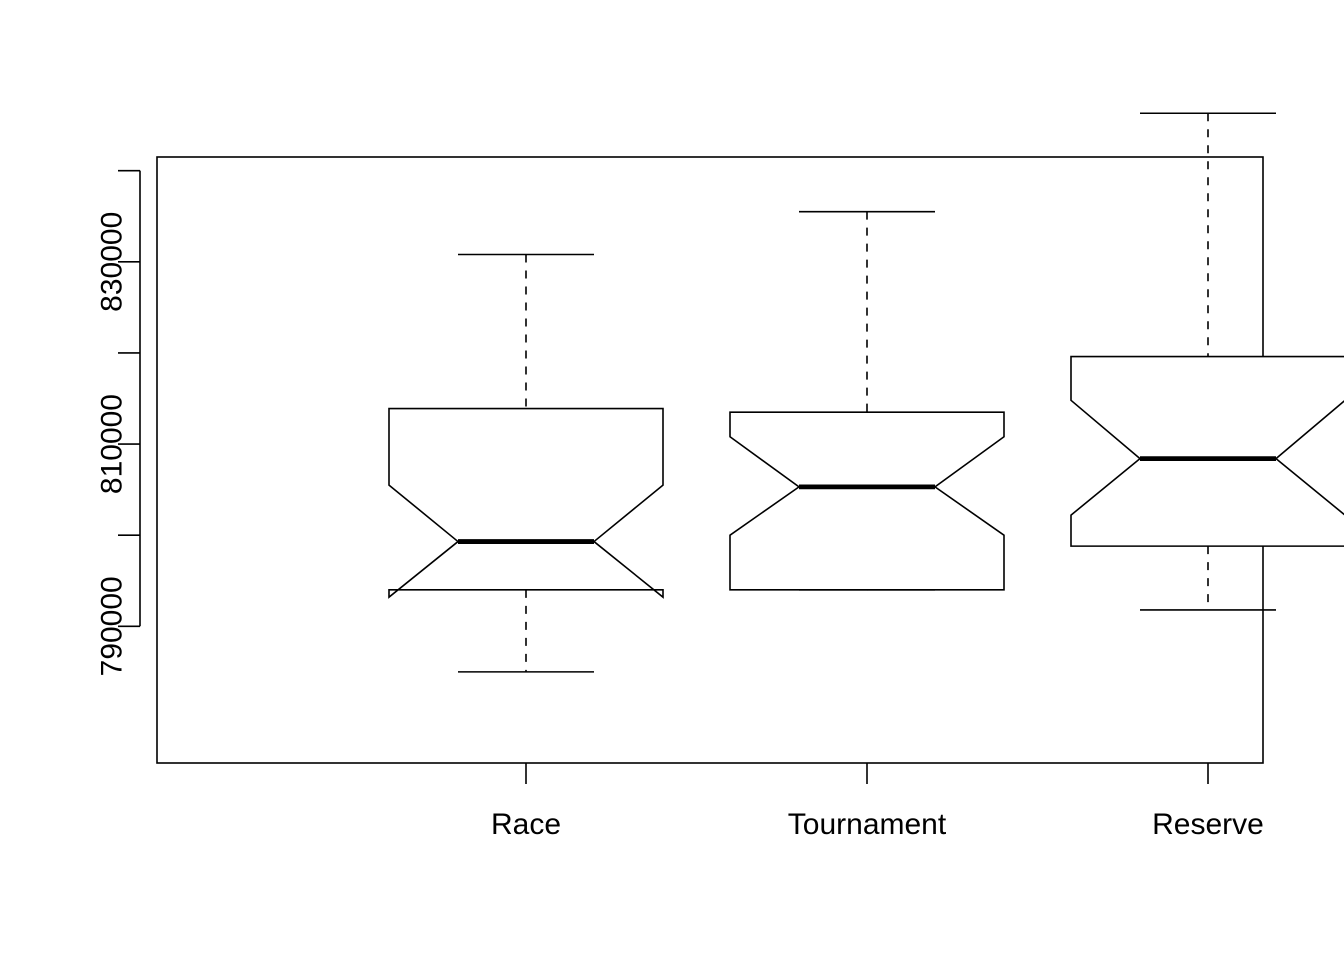 This screenshot has height=960, width=1344. I want to click on y-axis: 790000 810000 830000, so click(118, 422).